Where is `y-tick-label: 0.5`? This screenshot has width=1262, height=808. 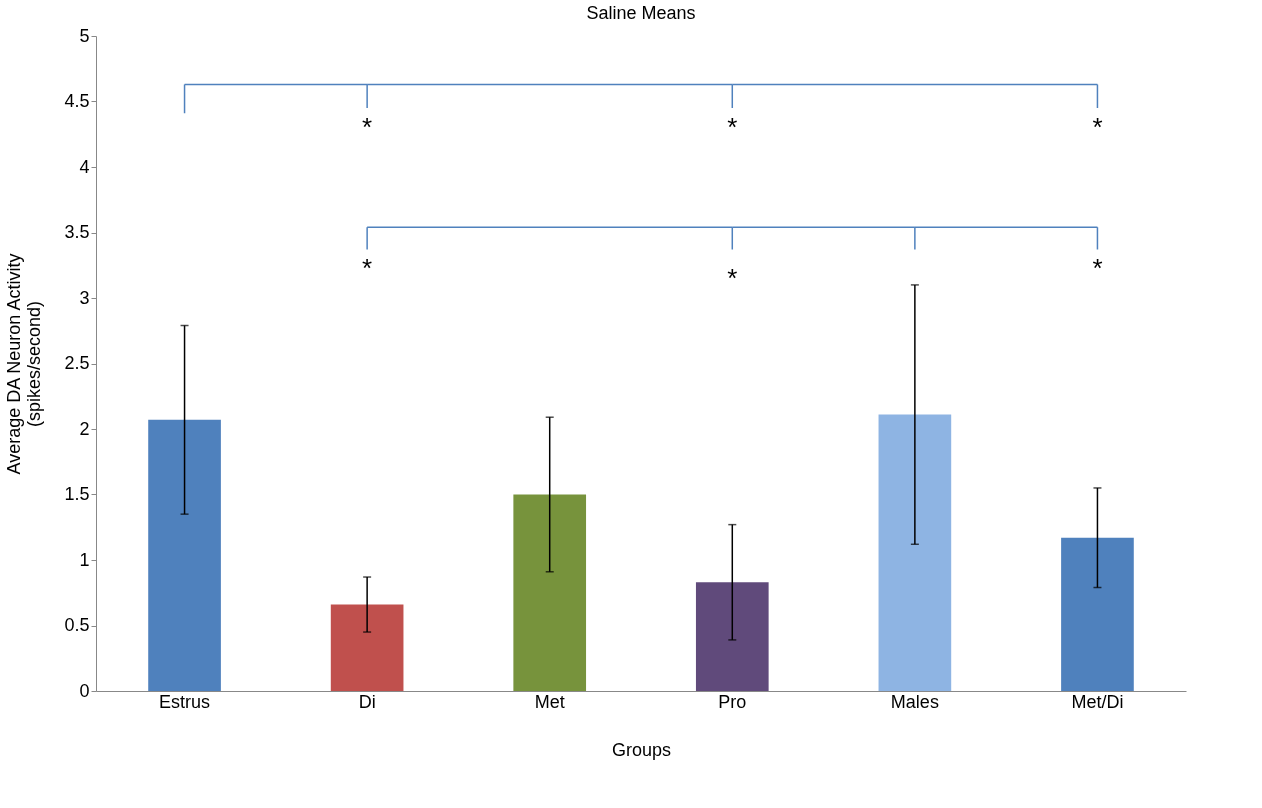
y-tick-label: 0.5 is located at coordinates (77, 625).